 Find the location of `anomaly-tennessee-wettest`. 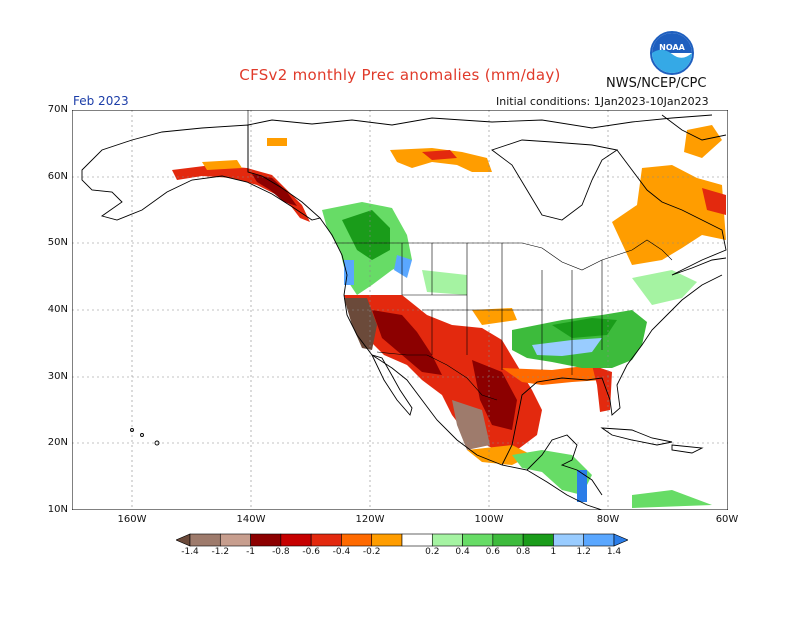

anomaly-tennessee-wettest is located at coordinates (567, 347).